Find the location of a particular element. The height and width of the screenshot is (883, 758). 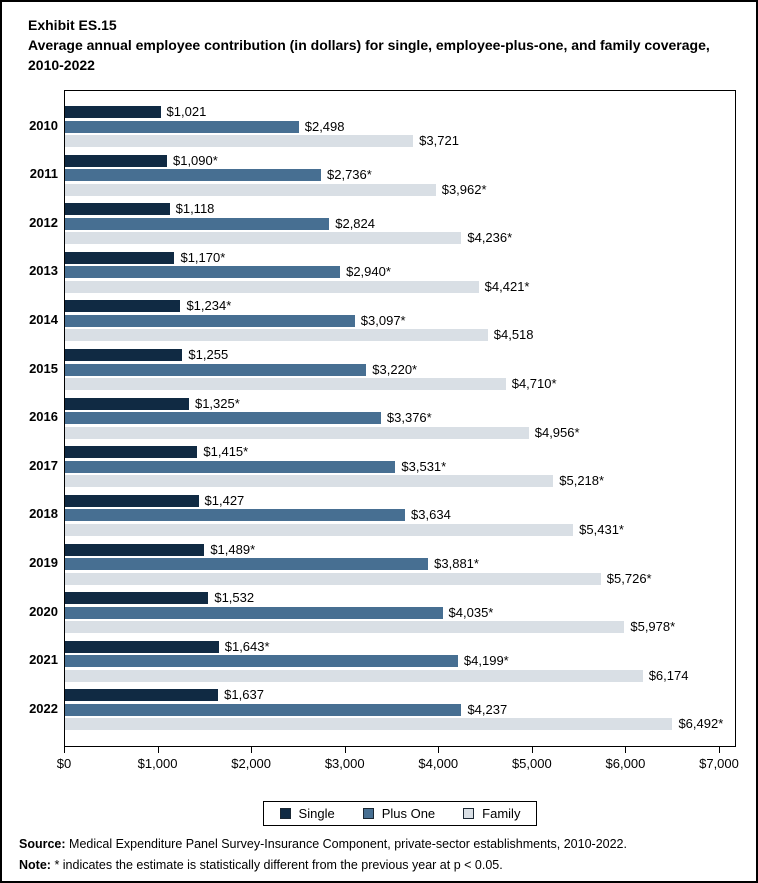

note-label: Note: is located at coordinates (35, 865).